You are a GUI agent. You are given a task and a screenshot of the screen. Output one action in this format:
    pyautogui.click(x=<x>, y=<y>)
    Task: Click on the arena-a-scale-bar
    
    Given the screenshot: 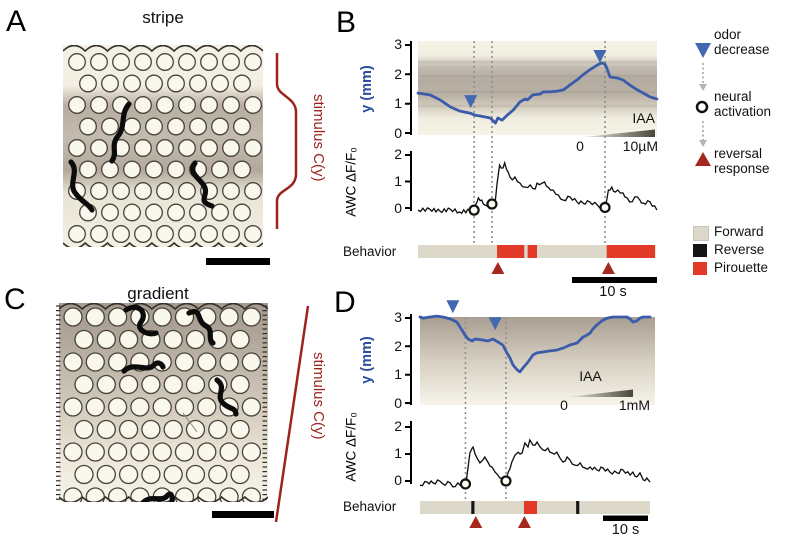 What is the action you would take?
    pyautogui.click(x=238, y=261)
    